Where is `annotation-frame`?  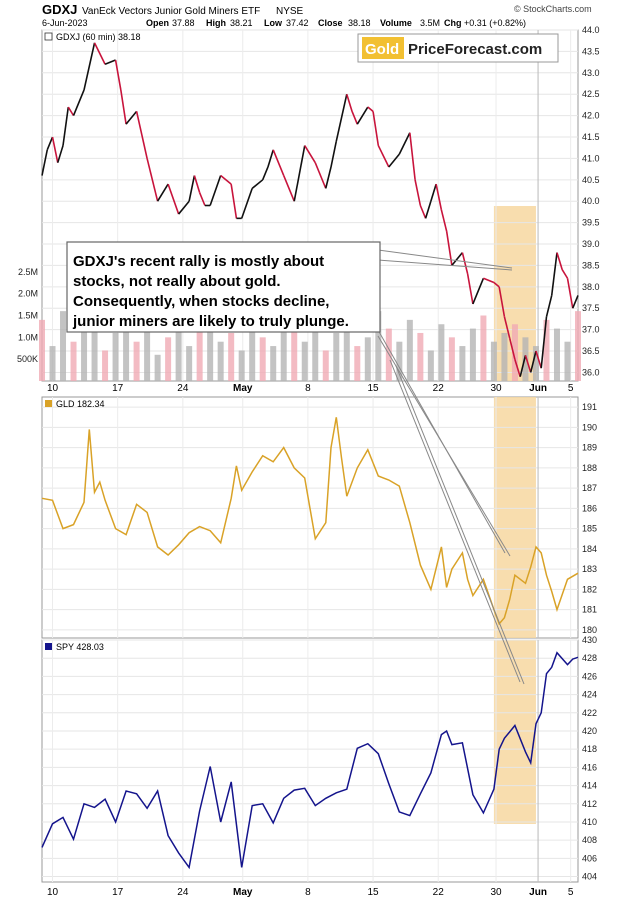
annotation-frame is located at coordinates (223, 287).